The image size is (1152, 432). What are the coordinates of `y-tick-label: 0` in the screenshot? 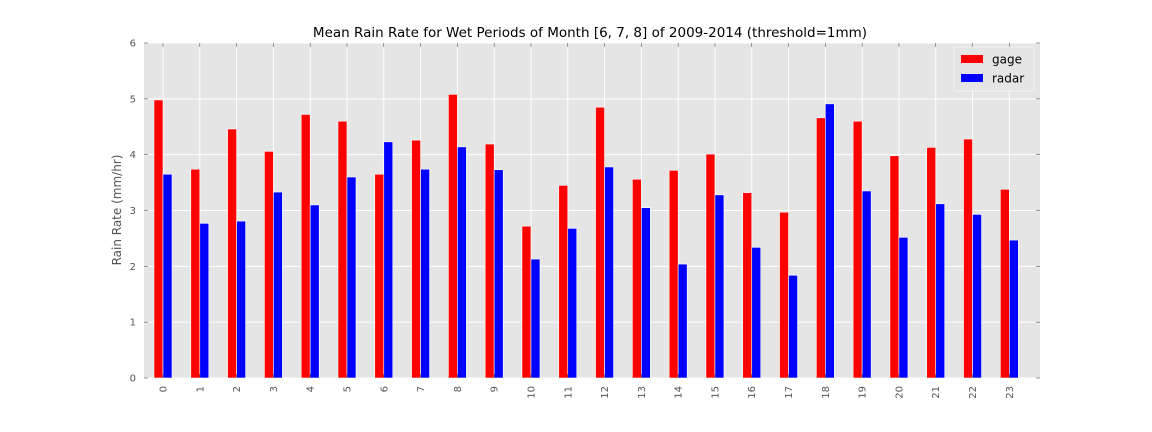 It's located at (133, 379).